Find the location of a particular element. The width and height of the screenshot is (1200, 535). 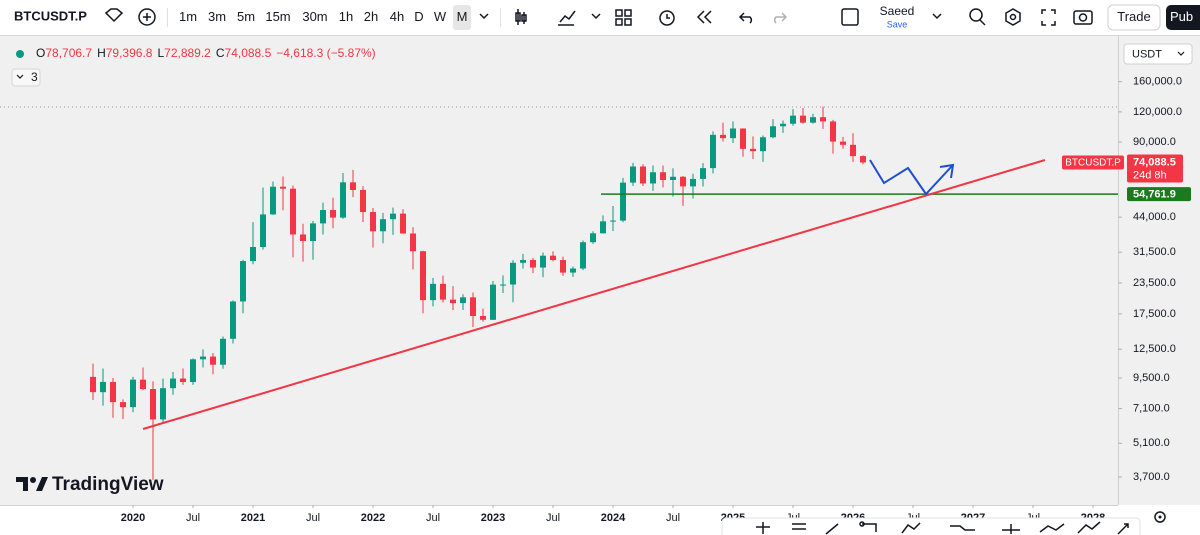

indicators-chevron is located at coordinates (20, 76).